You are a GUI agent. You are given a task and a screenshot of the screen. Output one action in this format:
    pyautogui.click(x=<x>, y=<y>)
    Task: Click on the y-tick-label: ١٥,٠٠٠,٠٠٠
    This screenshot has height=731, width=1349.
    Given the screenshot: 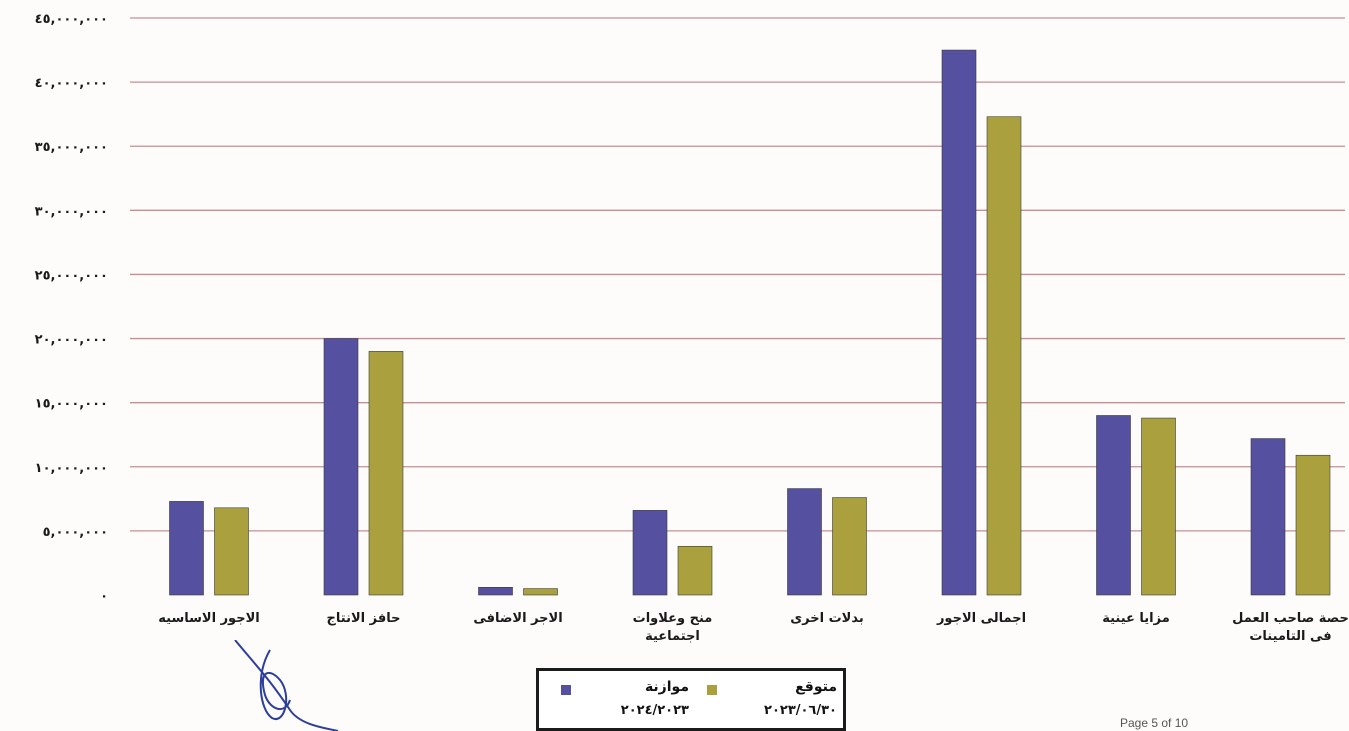 What is the action you would take?
    pyautogui.click(x=71, y=404)
    